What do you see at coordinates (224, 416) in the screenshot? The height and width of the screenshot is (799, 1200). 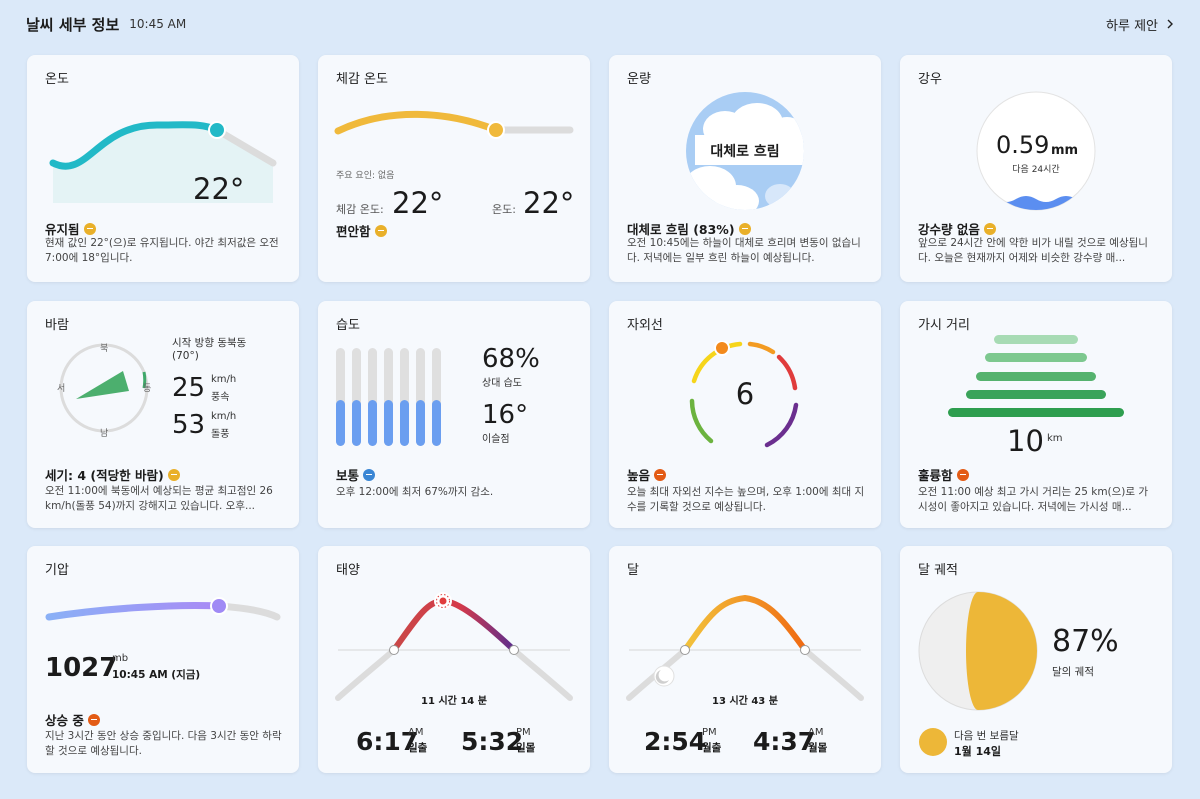 I see `wind-gust-unit: km/h` at bounding box center [224, 416].